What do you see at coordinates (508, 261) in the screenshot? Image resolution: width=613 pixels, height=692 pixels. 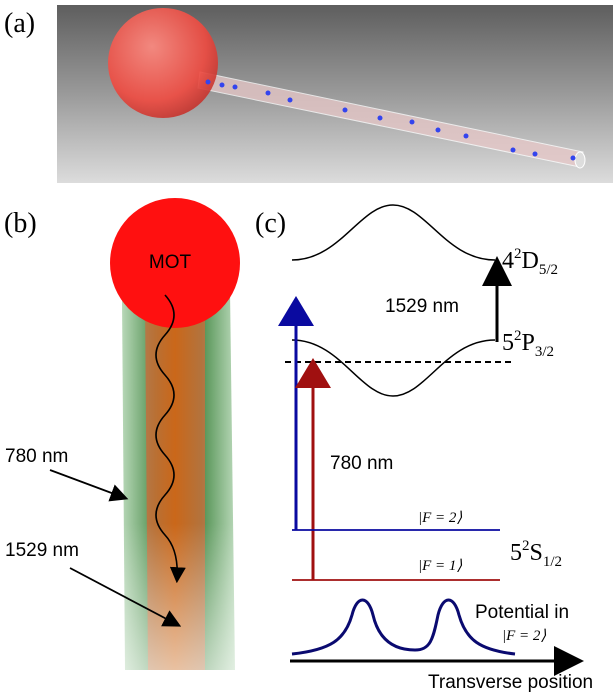 I see `n: 4` at bounding box center [508, 261].